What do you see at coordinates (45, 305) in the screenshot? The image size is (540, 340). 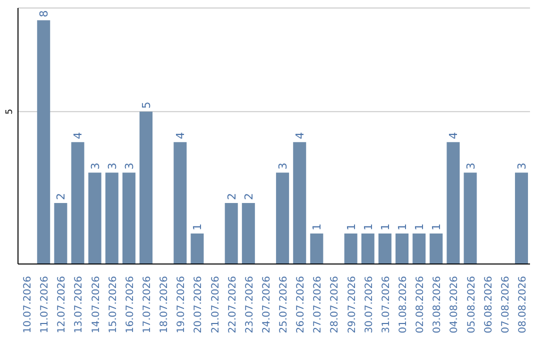 I see `x-tick-label: 11.07.2026` at bounding box center [45, 305].